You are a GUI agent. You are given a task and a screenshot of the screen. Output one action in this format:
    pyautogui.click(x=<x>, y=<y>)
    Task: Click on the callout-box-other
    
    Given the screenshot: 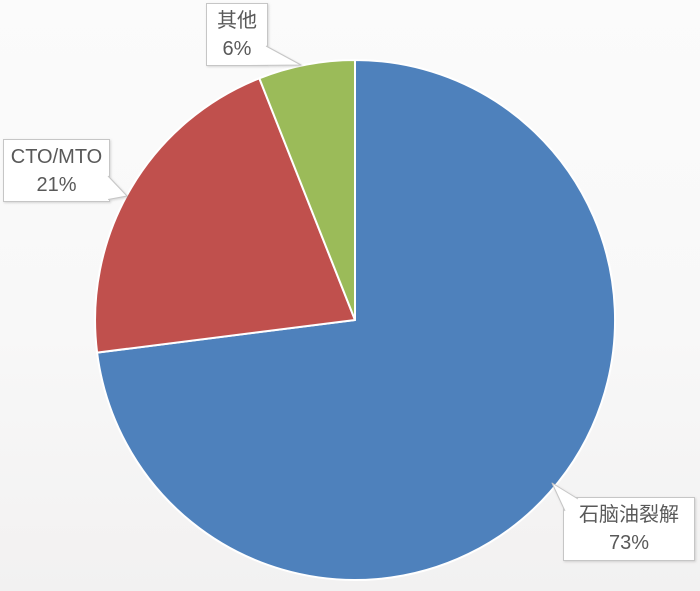 What is the action you would take?
    pyautogui.click(x=237, y=34)
    